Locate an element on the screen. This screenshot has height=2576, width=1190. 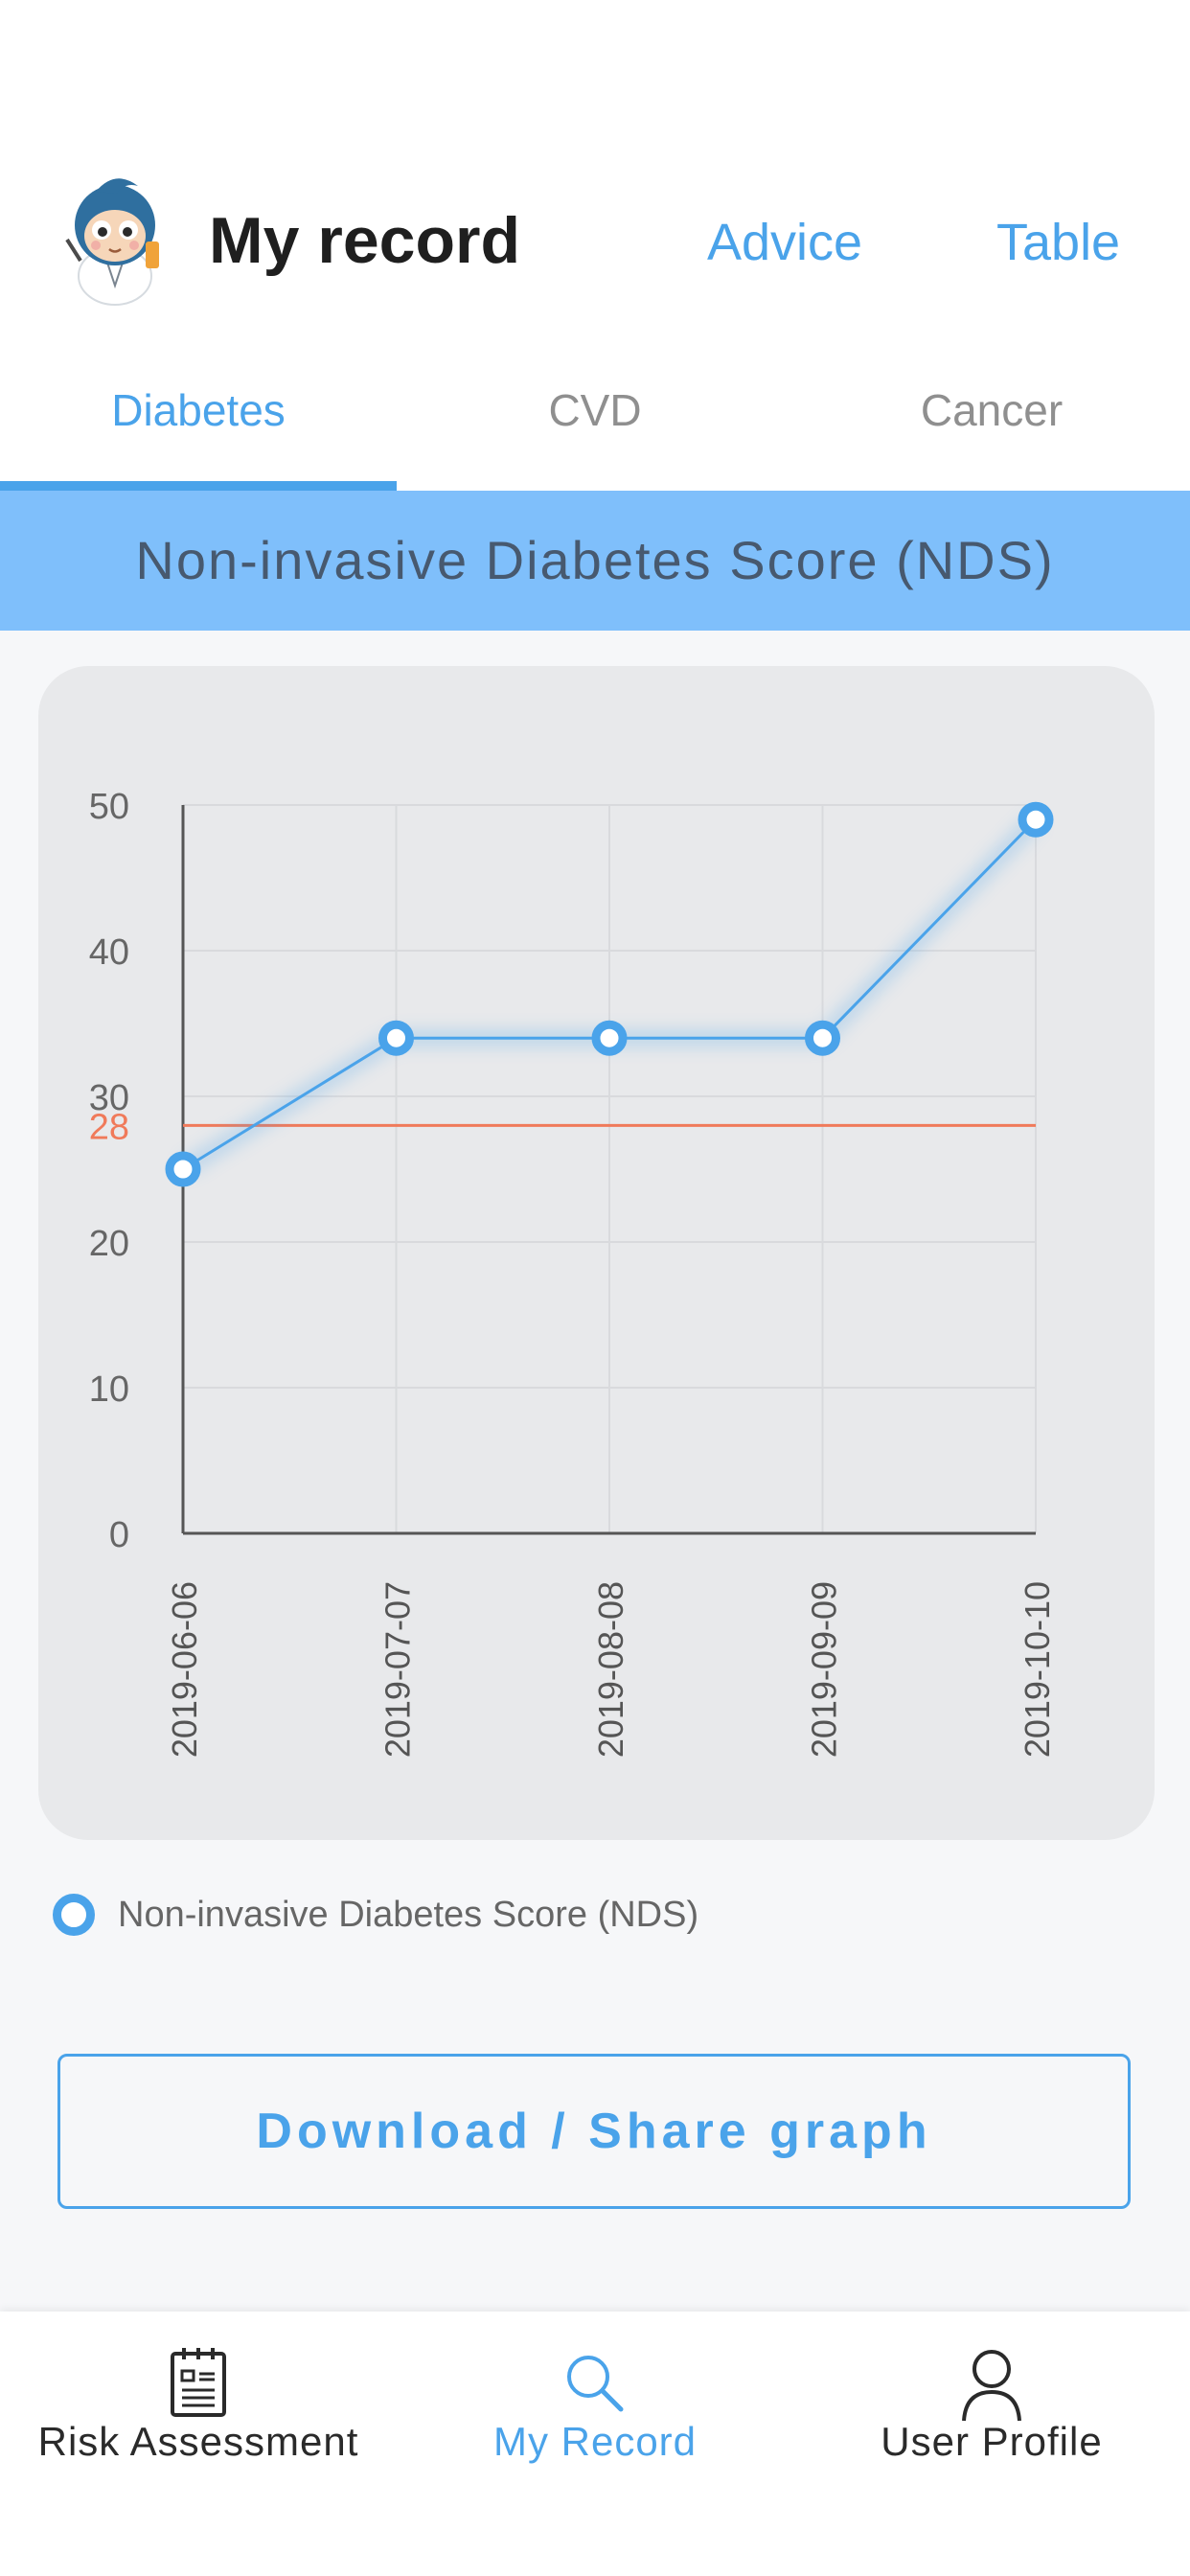
y-tick-label: 40 is located at coordinates (109, 952).